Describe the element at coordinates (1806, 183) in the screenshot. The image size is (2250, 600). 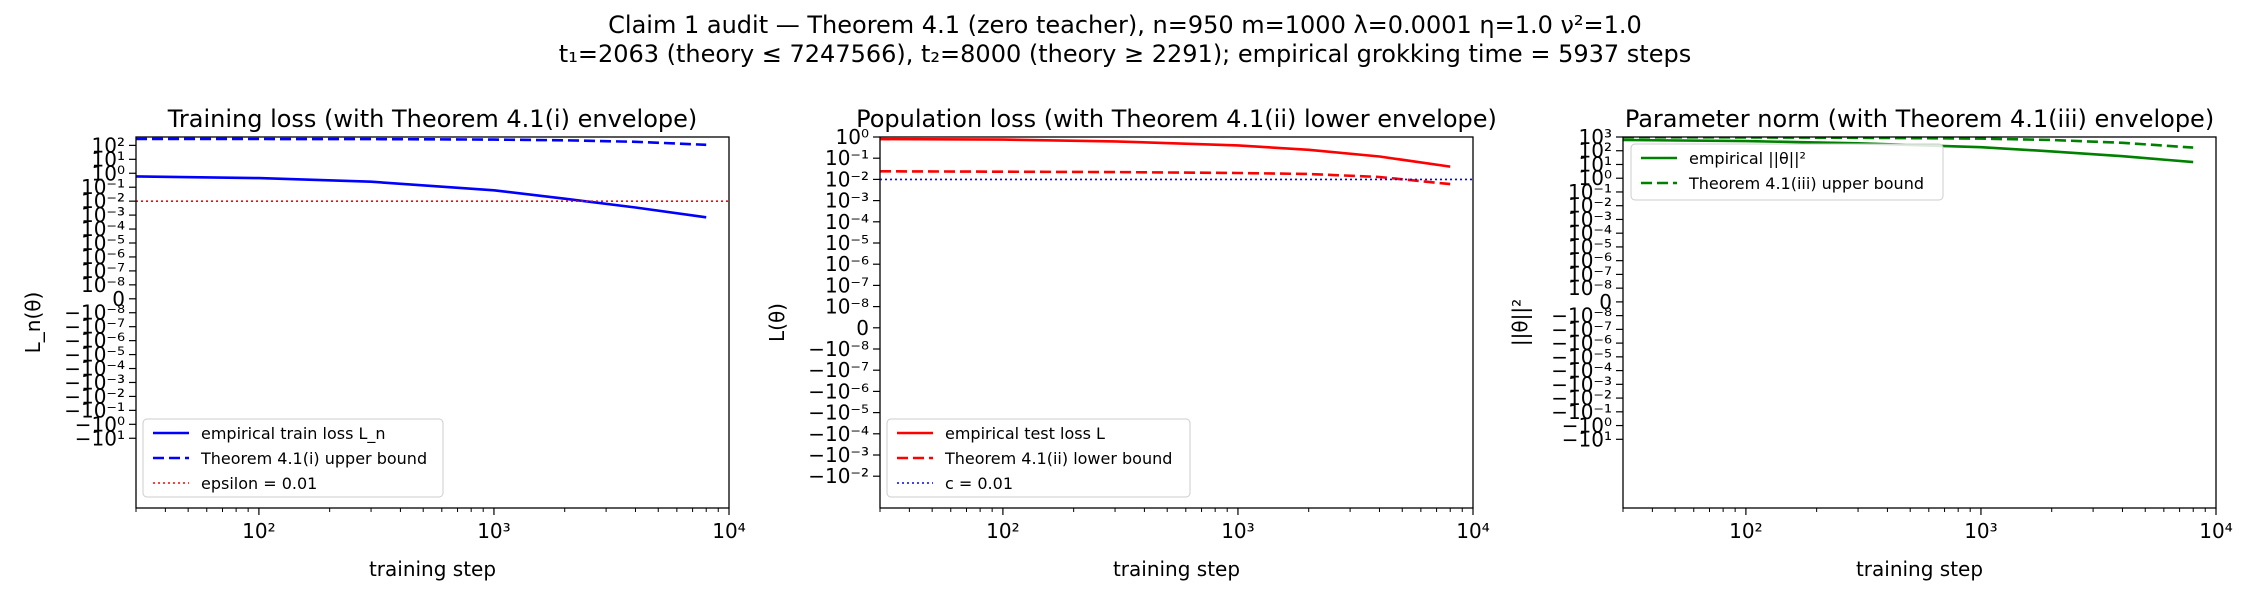
I see `legend-label-2: Theorem 4.1(iii) upper bound` at that location.